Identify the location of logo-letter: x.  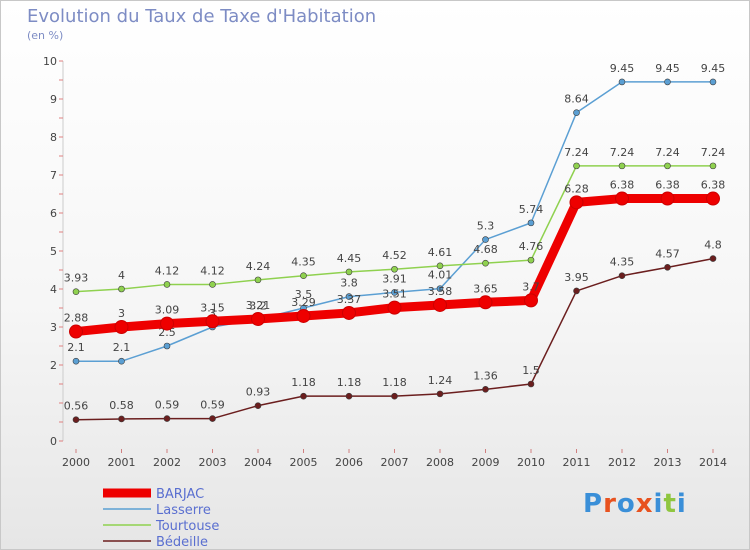
(644, 504).